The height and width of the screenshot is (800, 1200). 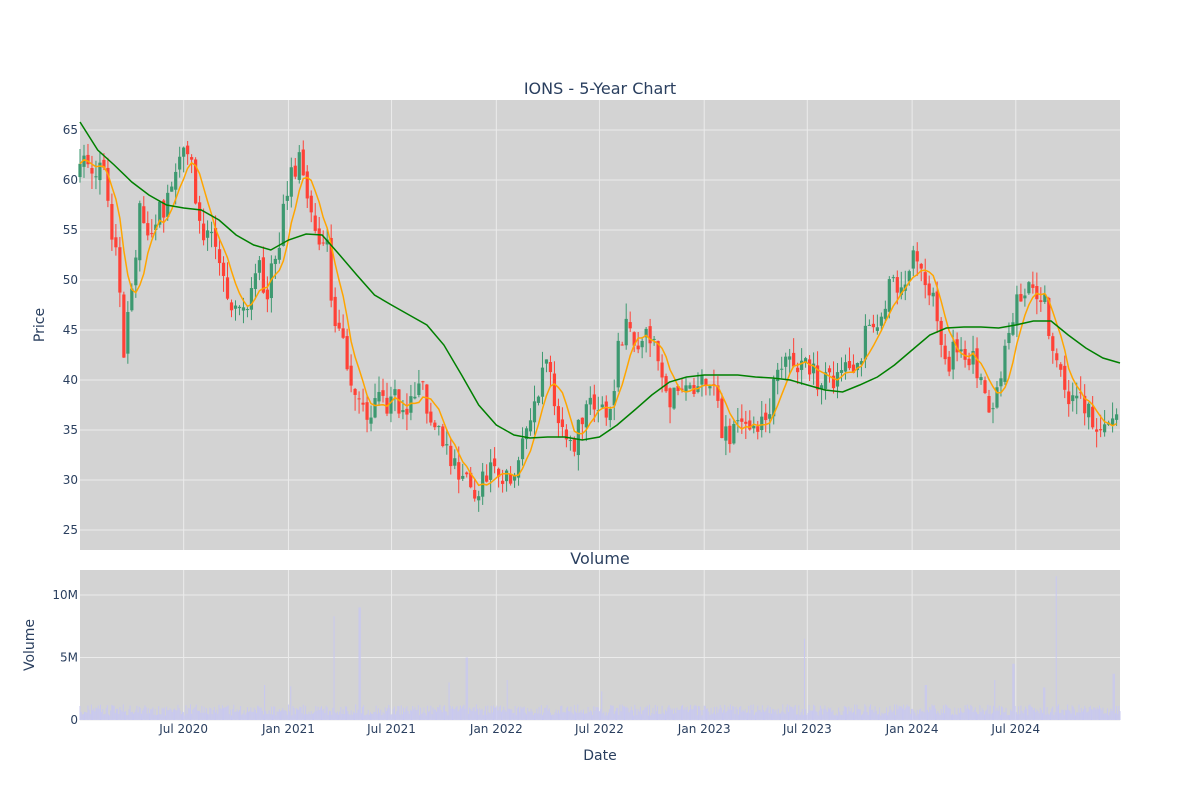 I want to click on price-y-tick-label: 45, so click(x=70, y=330).